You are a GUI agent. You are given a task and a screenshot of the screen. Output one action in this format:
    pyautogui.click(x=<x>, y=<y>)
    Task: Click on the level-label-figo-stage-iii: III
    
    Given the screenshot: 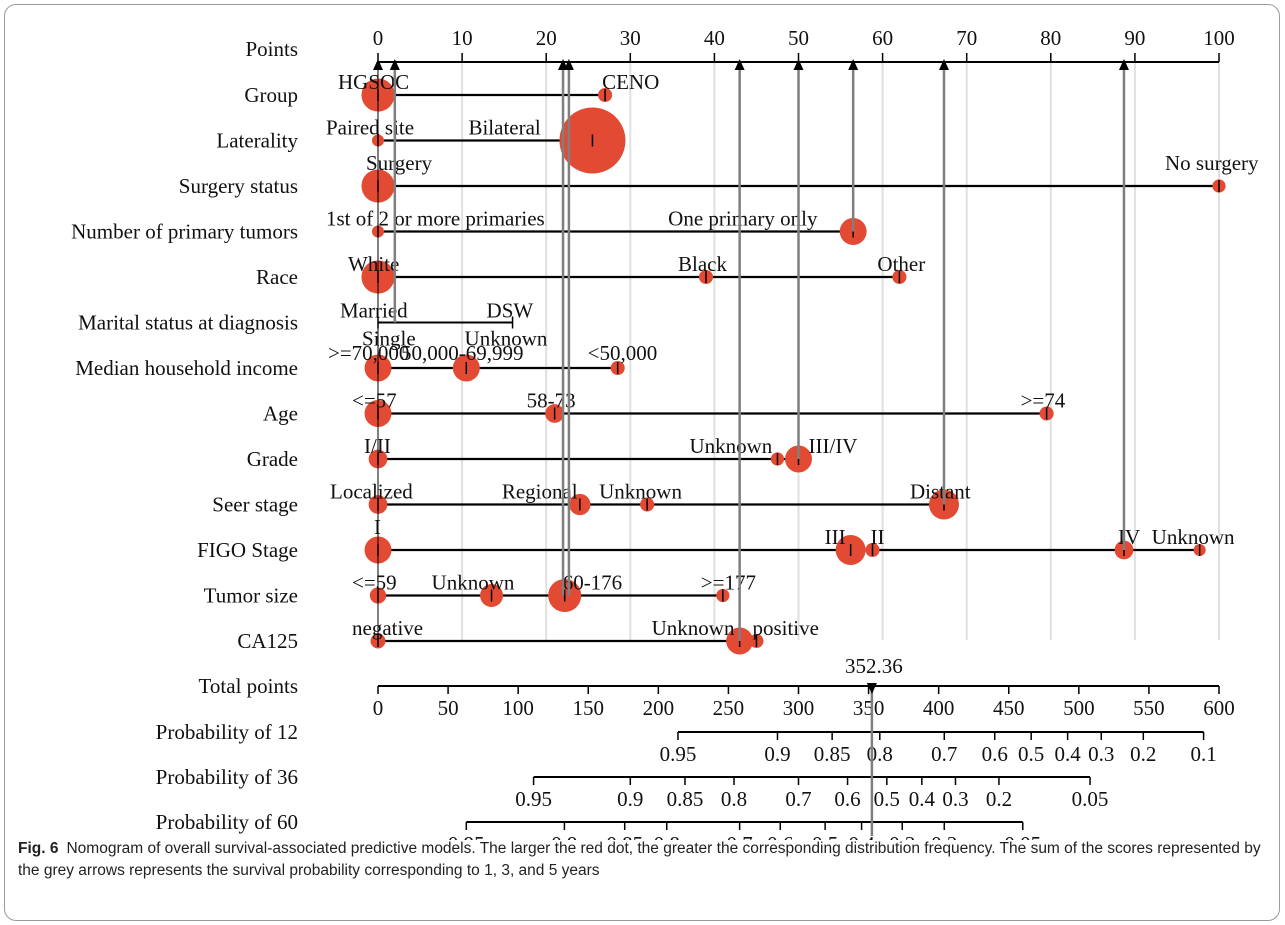 What is the action you would take?
    pyautogui.click(x=835, y=537)
    